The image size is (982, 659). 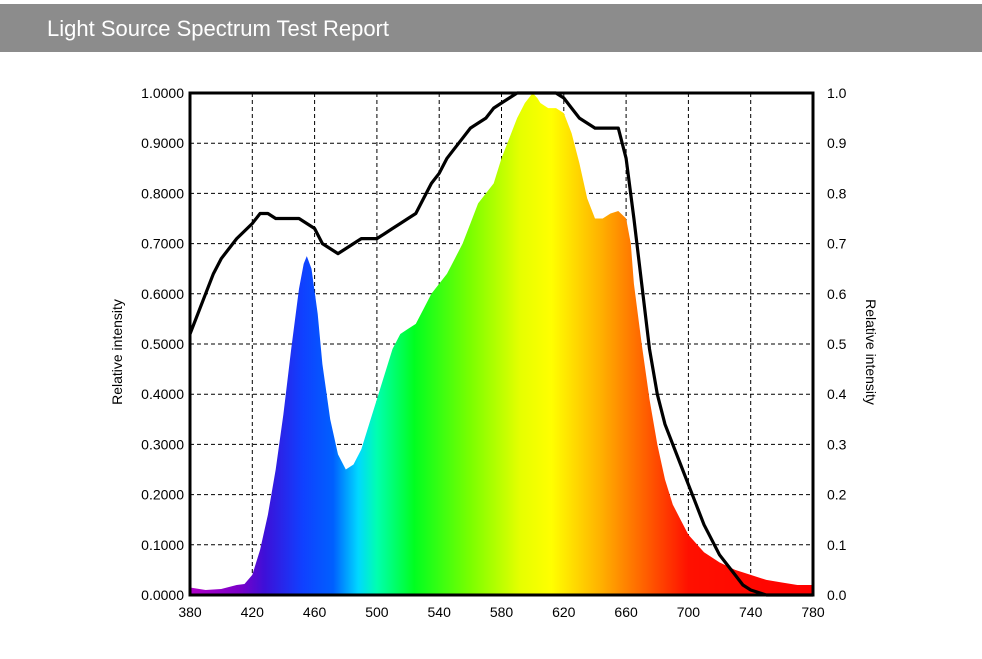 I want to click on x-tick-label: 700, so click(x=689, y=612).